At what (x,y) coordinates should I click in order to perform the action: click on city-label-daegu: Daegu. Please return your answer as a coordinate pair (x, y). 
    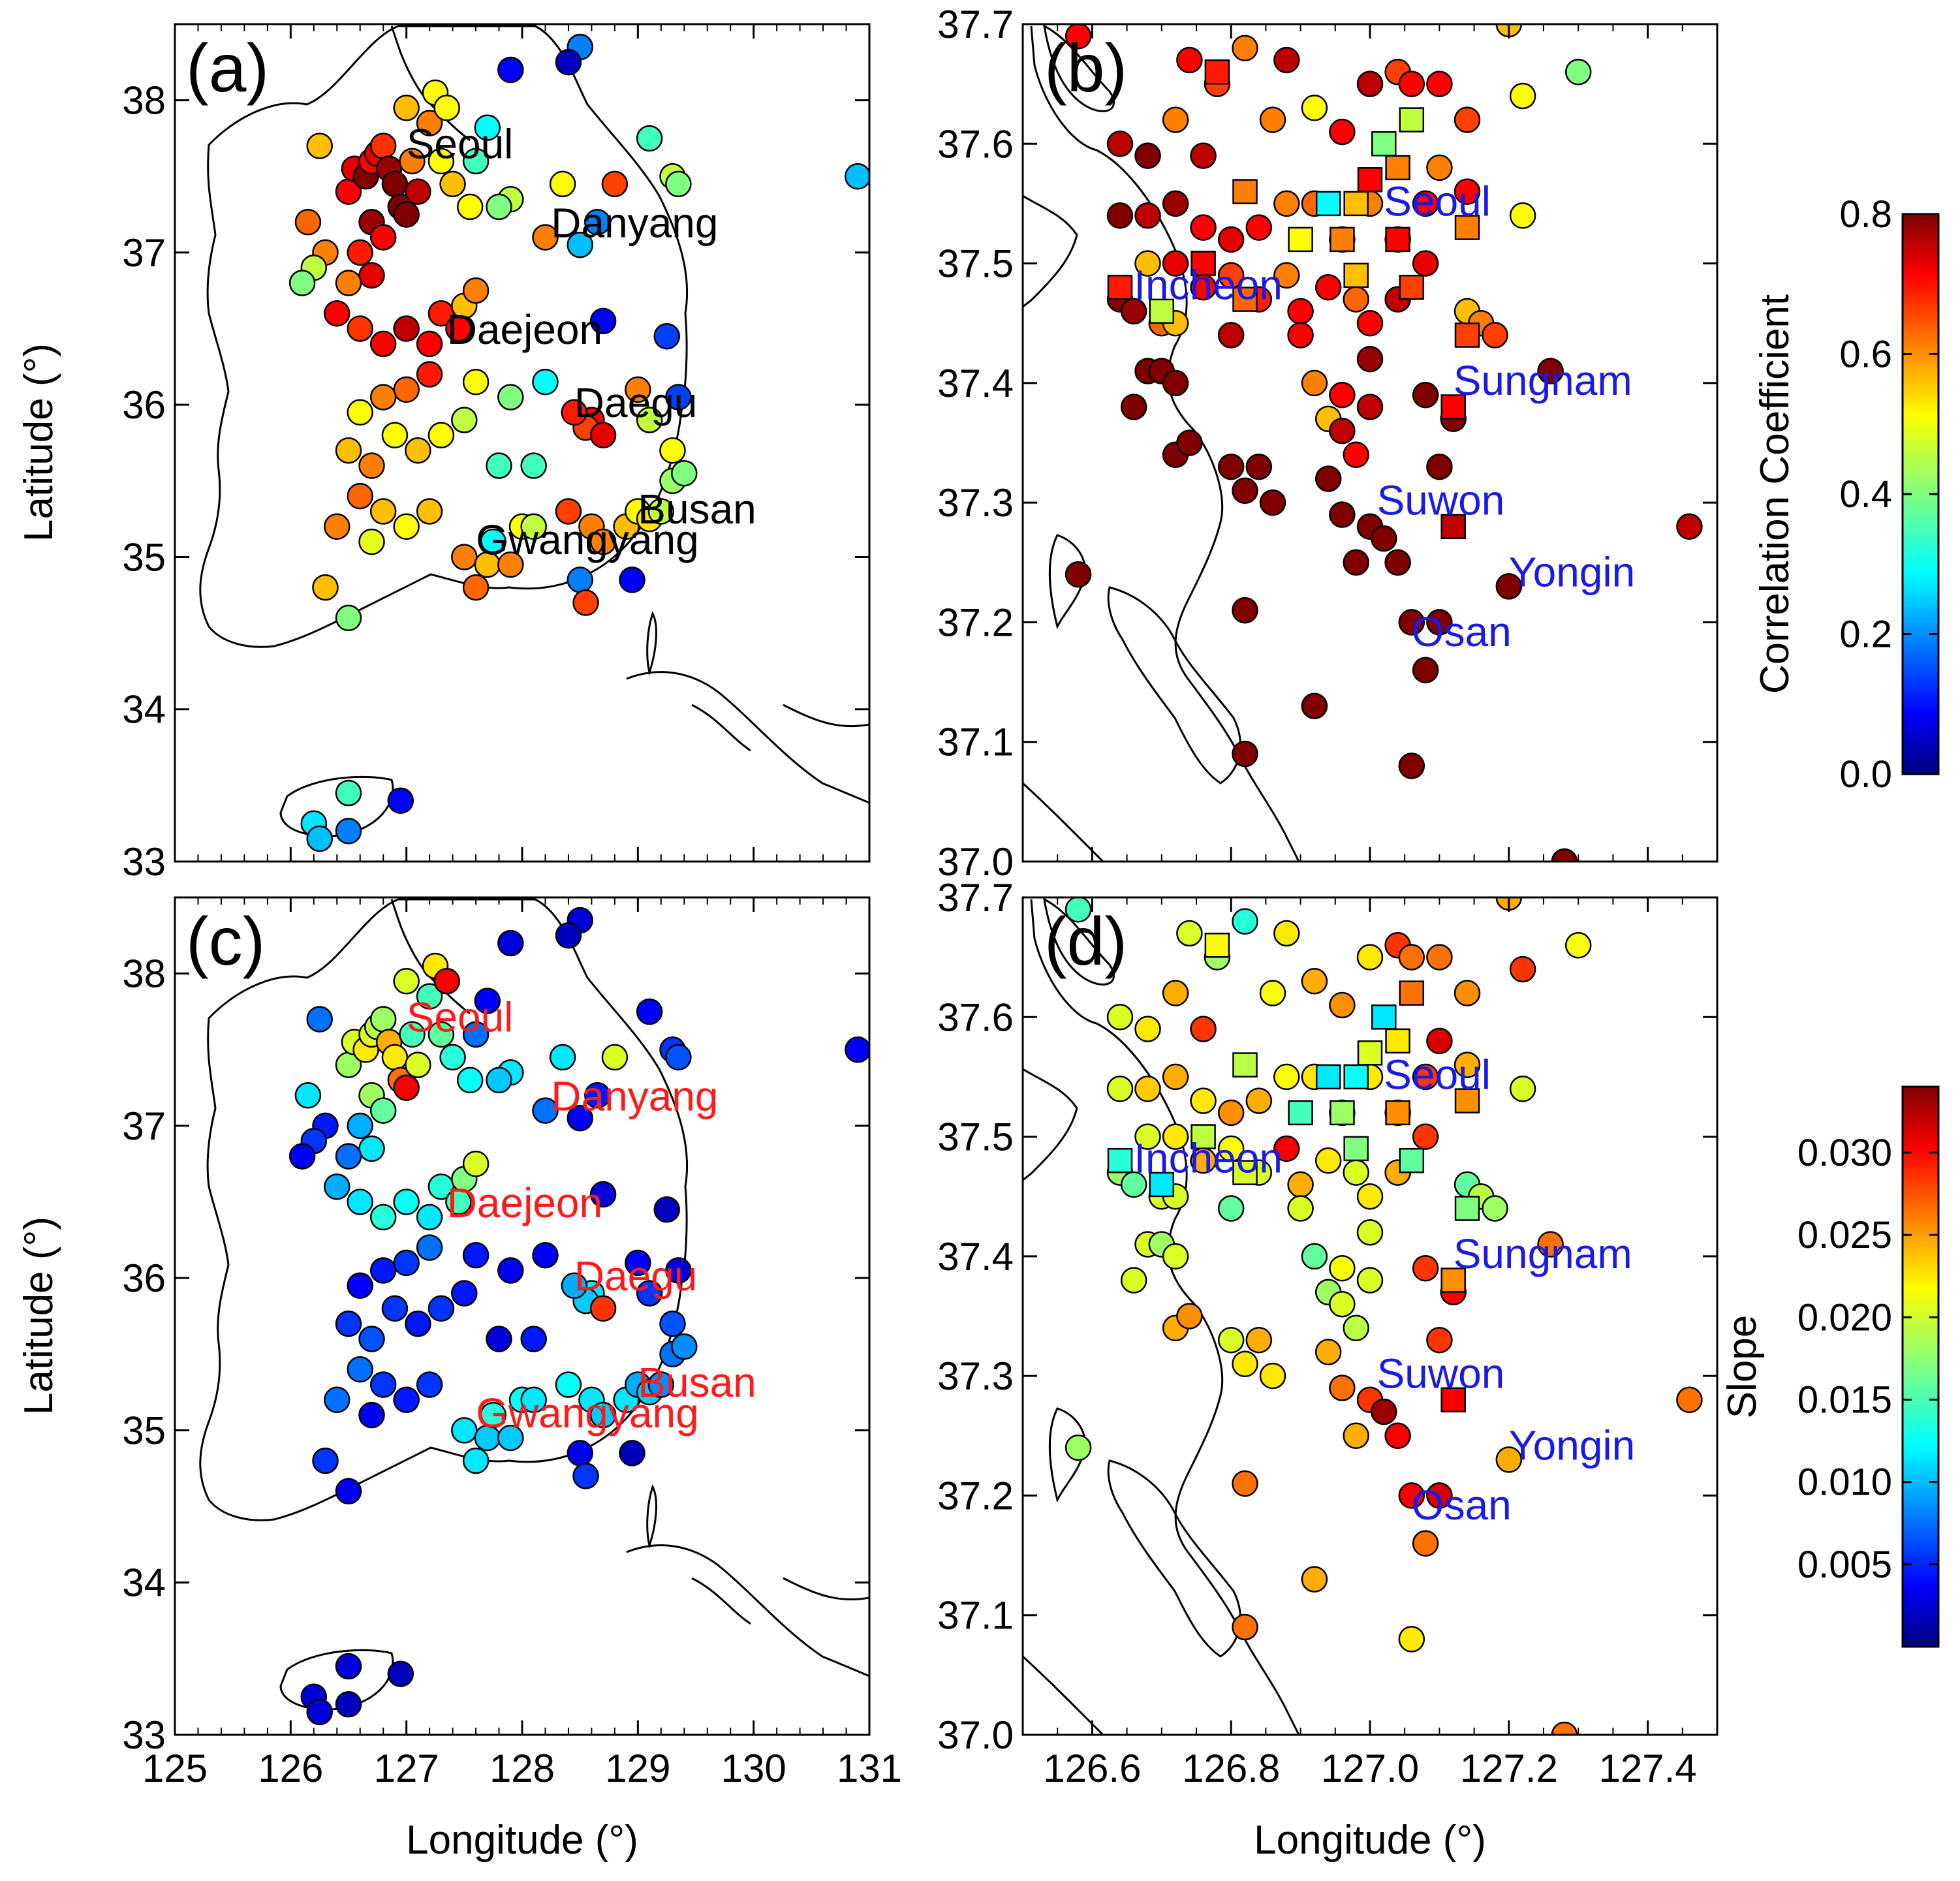
    Looking at the image, I should click on (636, 402).